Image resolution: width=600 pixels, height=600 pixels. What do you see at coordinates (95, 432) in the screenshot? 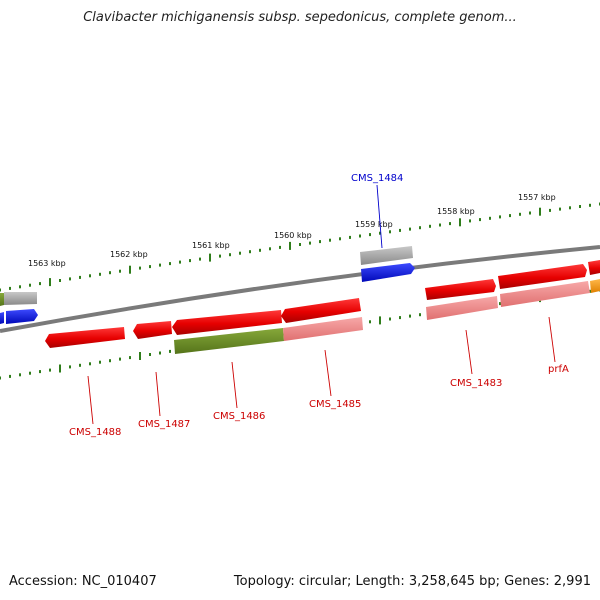
I see `gene-label-cms-1488: CMS_1488` at bounding box center [95, 432].